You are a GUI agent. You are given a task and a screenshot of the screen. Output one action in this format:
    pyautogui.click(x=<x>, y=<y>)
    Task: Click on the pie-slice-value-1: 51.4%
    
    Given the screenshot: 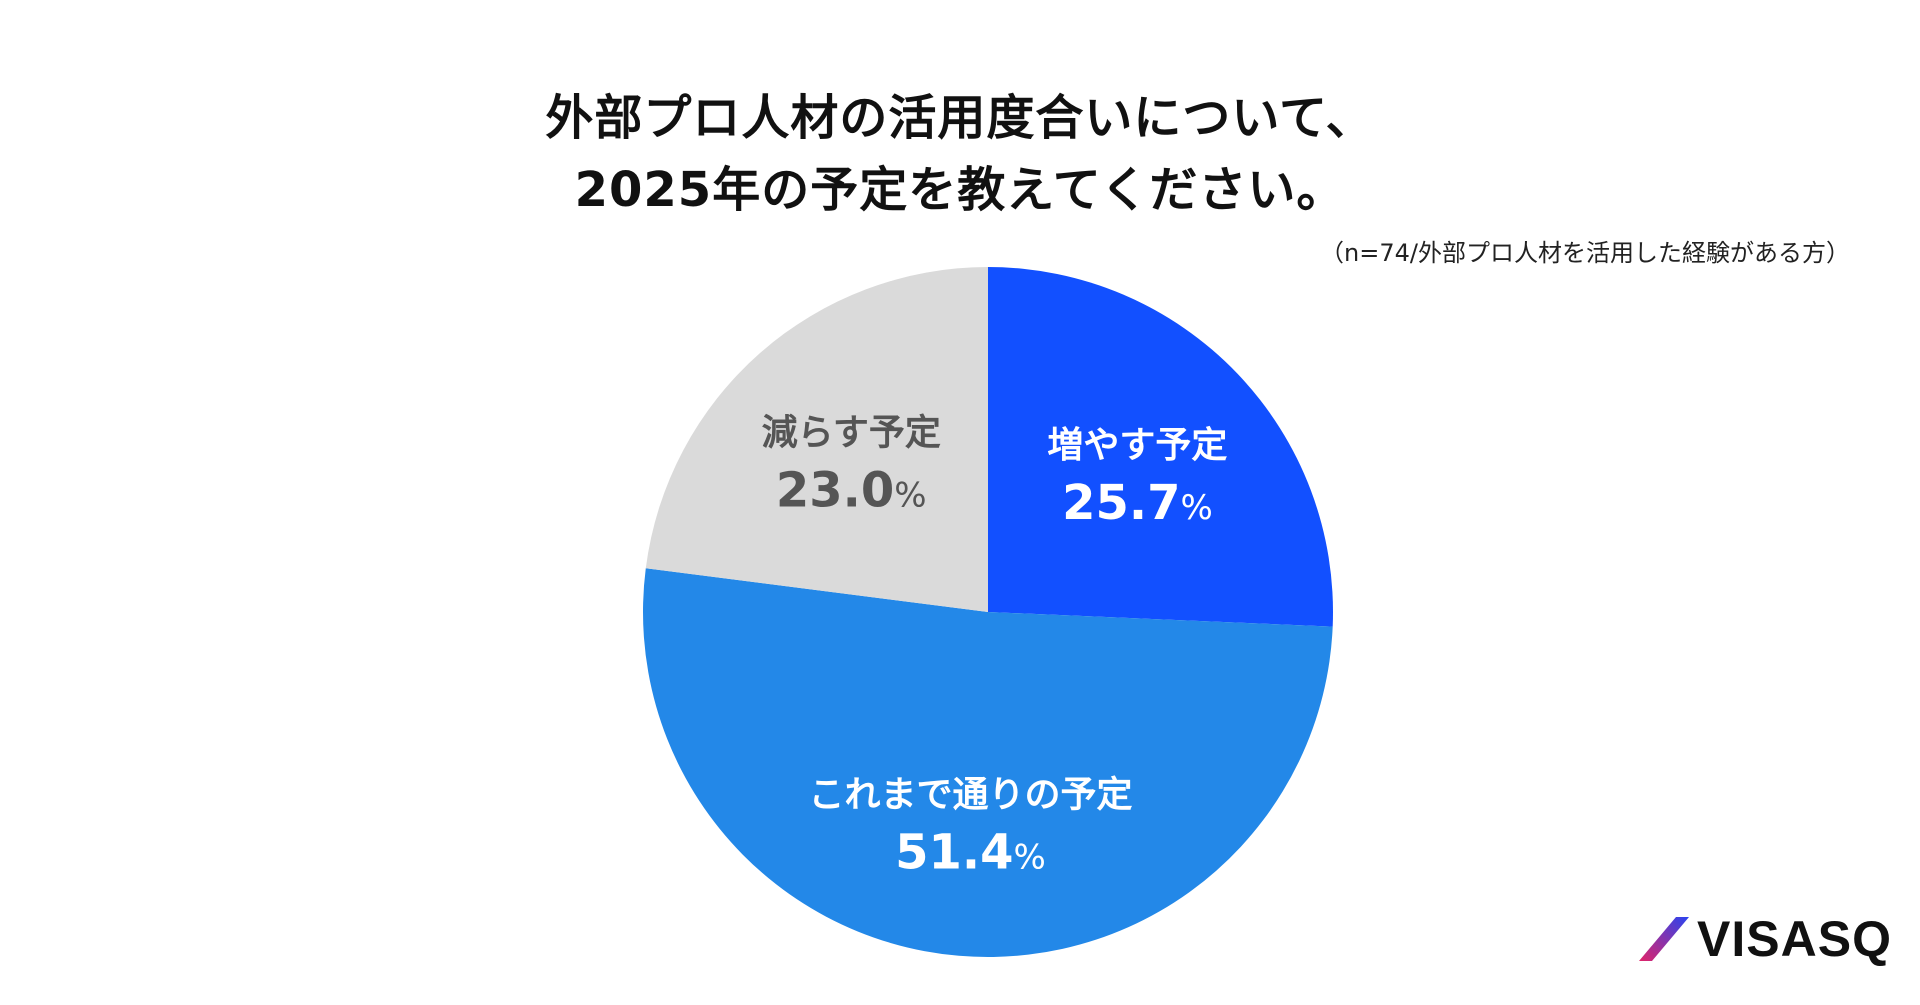 What is the action you would take?
    pyautogui.click(x=970, y=852)
    